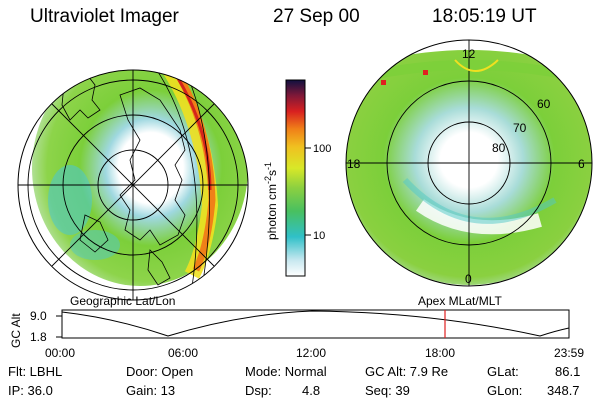  Describe the element at coordinates (38, 337) in the screenshot. I see `altitude-min-label: 1.8` at that location.